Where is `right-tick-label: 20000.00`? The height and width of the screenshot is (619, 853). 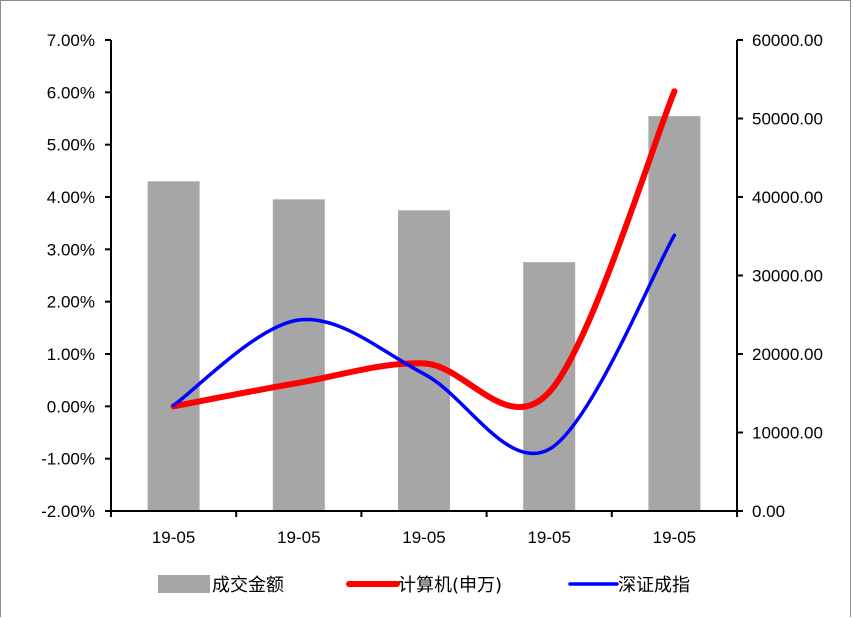
right-tick-label: 20000.00 is located at coordinates (787, 354).